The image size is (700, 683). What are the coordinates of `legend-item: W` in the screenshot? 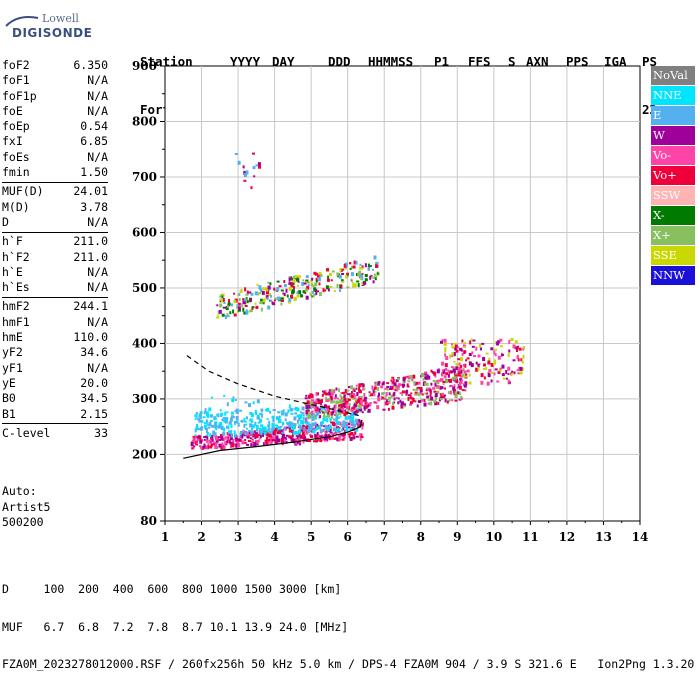 It's located at (673, 135).